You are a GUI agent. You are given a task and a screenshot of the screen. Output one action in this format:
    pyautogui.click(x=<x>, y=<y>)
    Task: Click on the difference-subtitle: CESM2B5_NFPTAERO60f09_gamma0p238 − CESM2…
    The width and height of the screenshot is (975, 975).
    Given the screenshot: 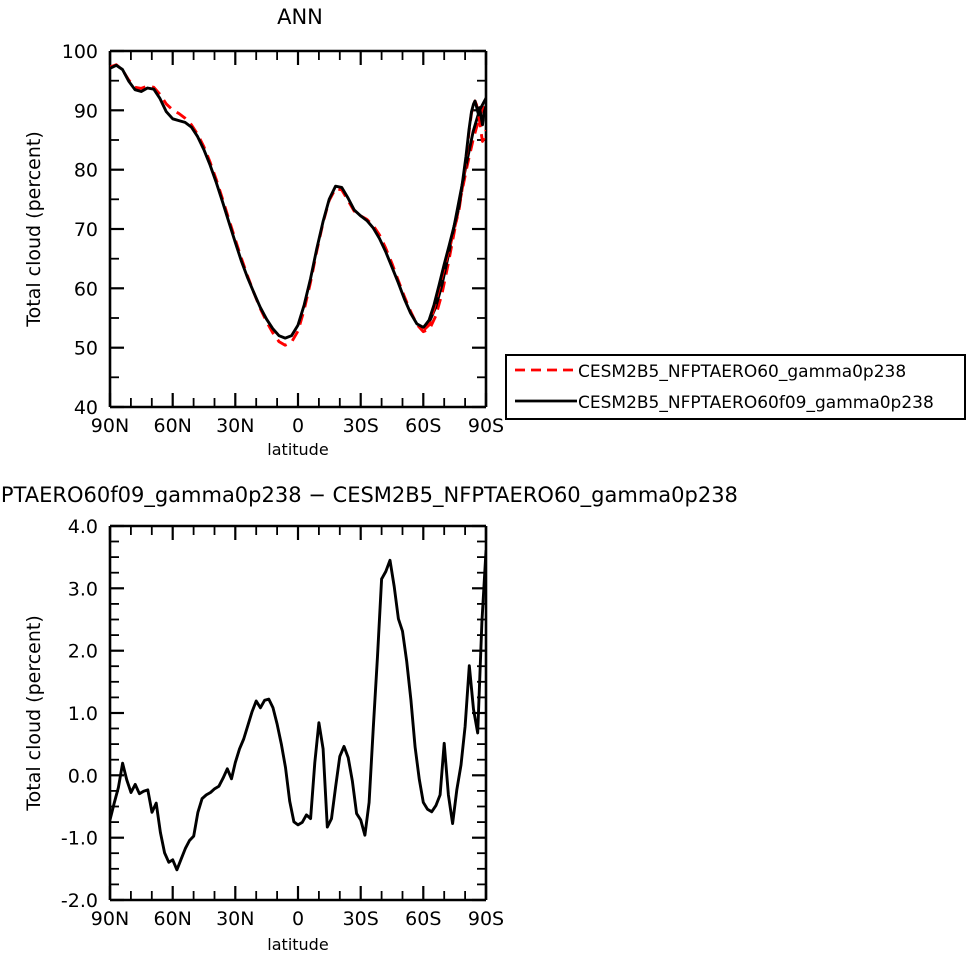 What is the action you would take?
    pyautogui.click(x=369, y=495)
    